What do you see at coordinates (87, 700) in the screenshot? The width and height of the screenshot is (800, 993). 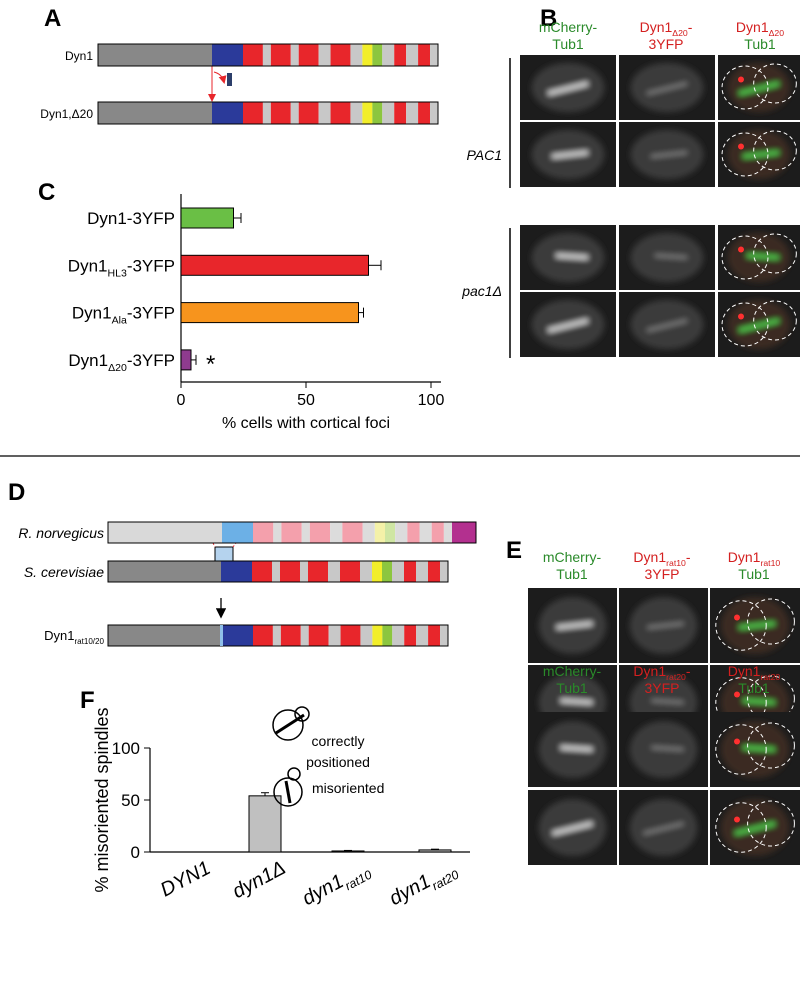 I see `panel-letter: F` at bounding box center [87, 700].